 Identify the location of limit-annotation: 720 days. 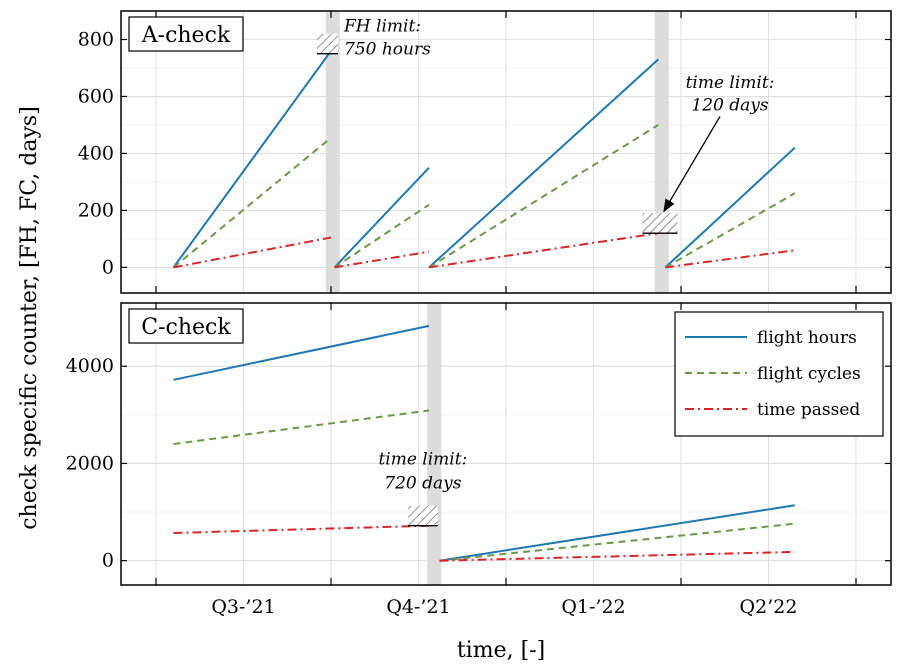
(422, 484).